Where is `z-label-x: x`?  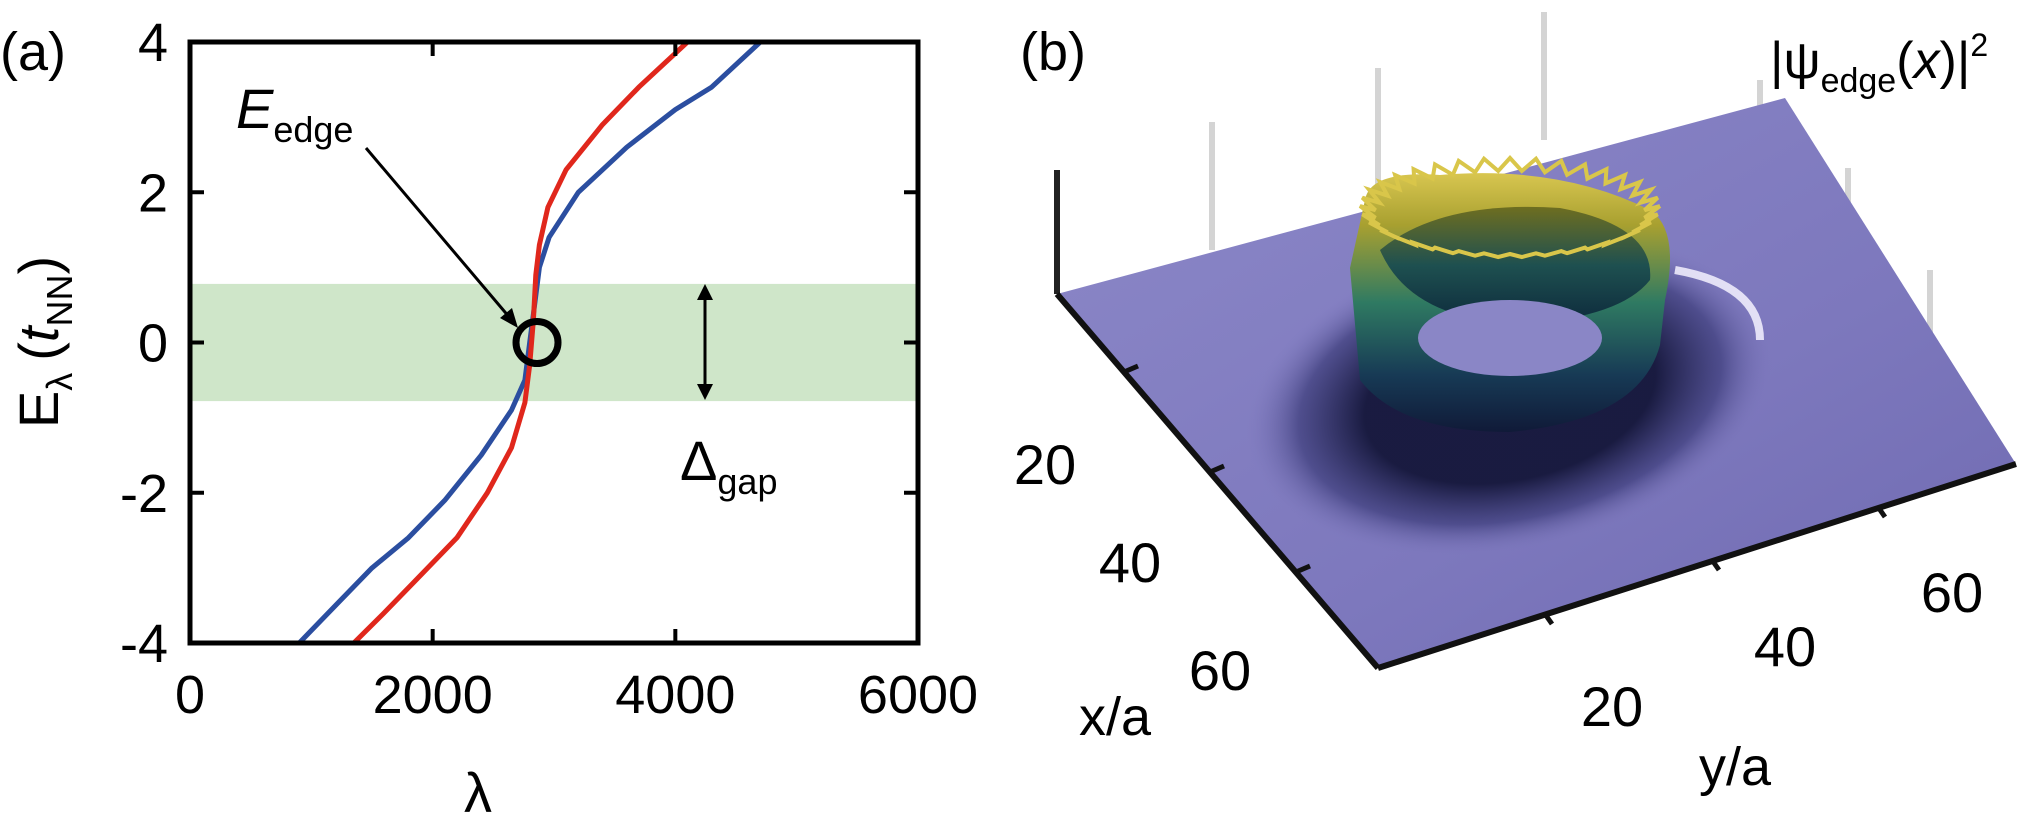 z-label-x: x is located at coordinates (1926, 61).